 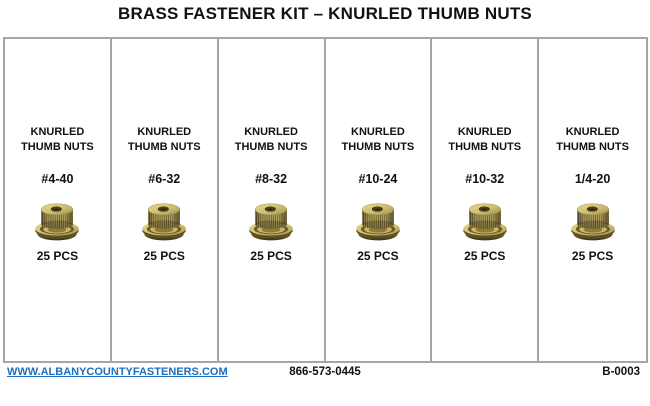 I want to click on compartment-1: KNURLED THUMB NUTS #4-40 25 PCS, so click(x=58, y=200).